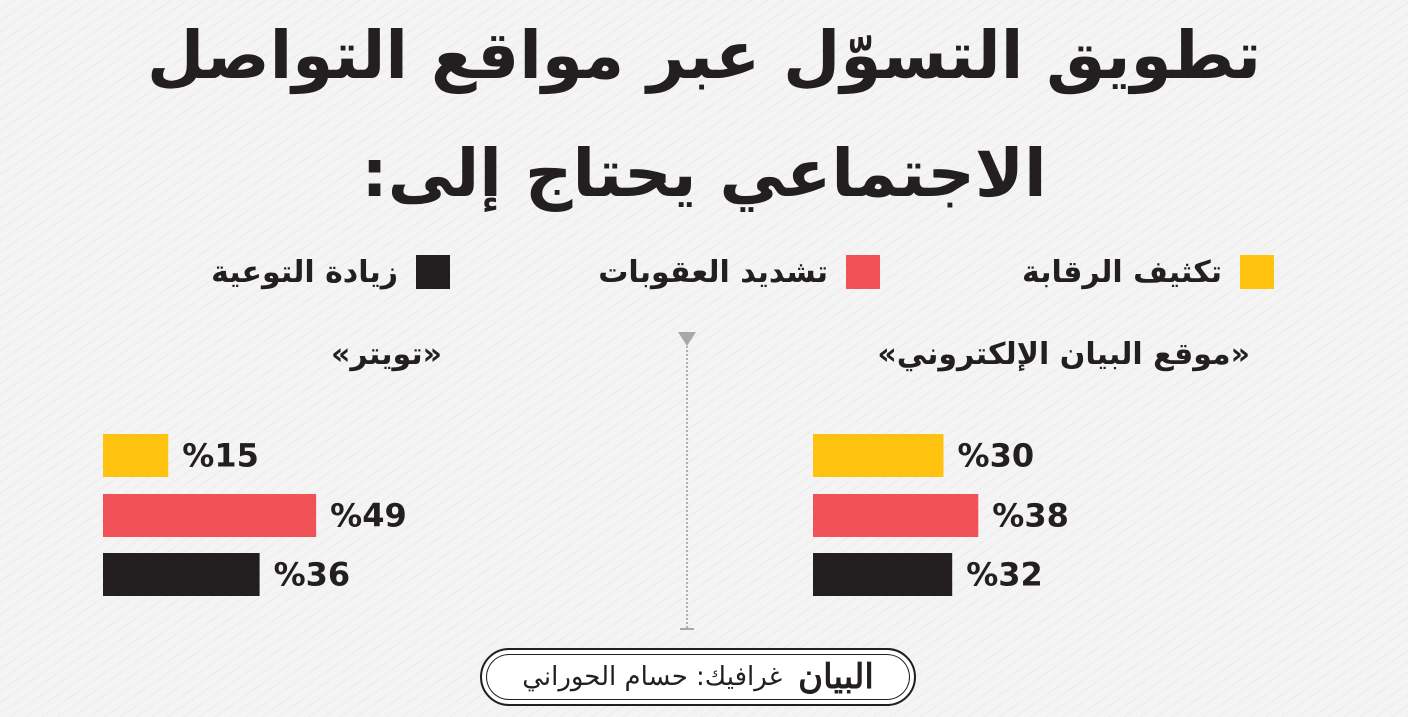  I want to click on panel-title-twitter: «تويتر», so click(386, 354).